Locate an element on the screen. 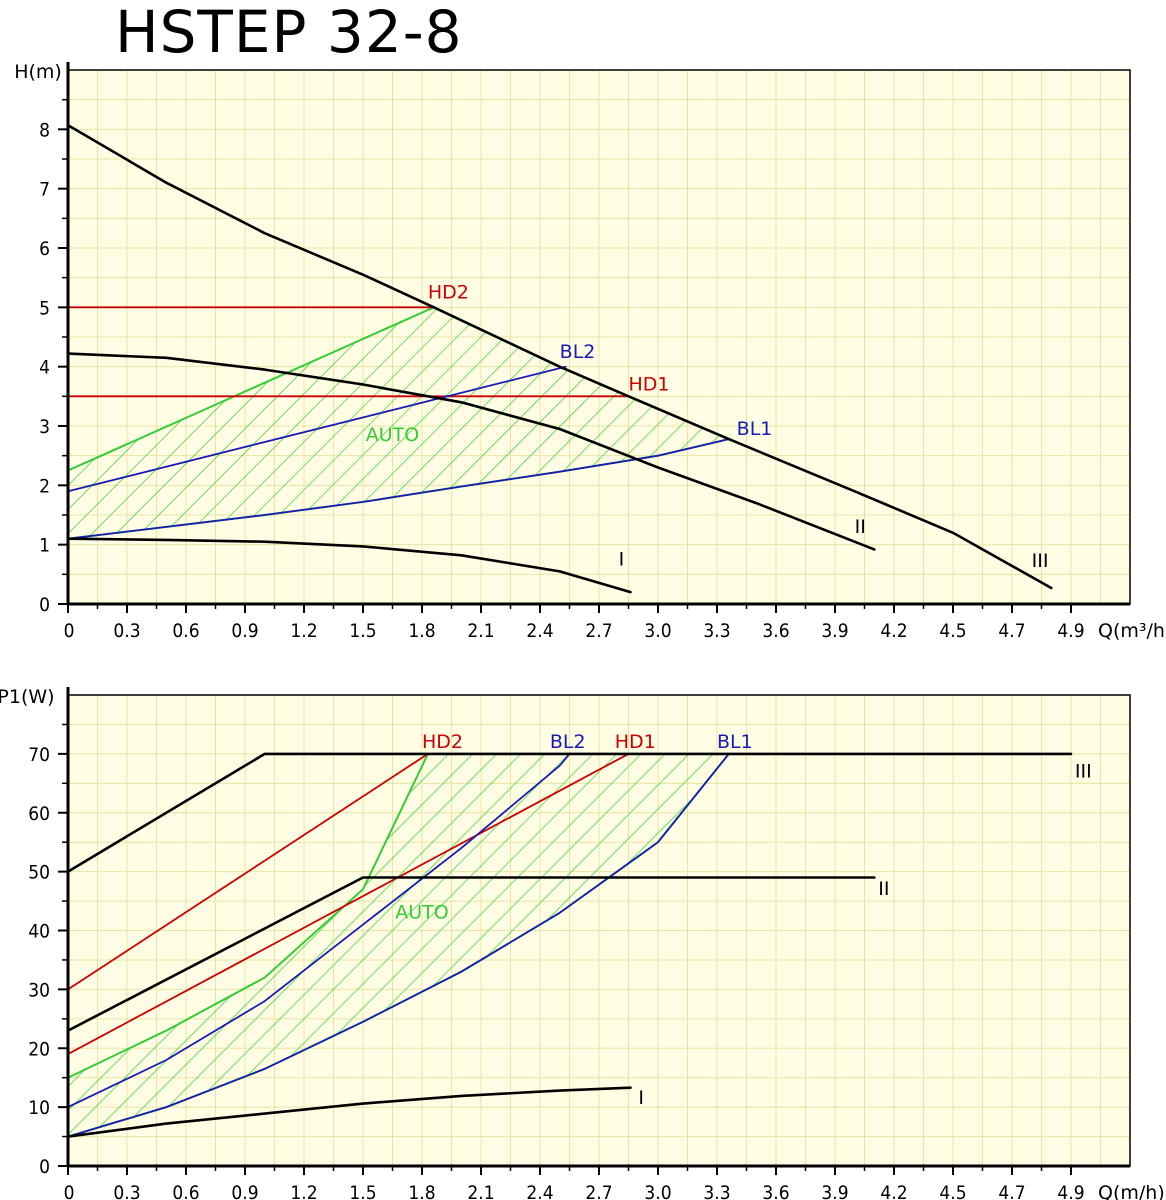 The image size is (1166, 1200). y-tick-label: 2 is located at coordinates (44, 486).